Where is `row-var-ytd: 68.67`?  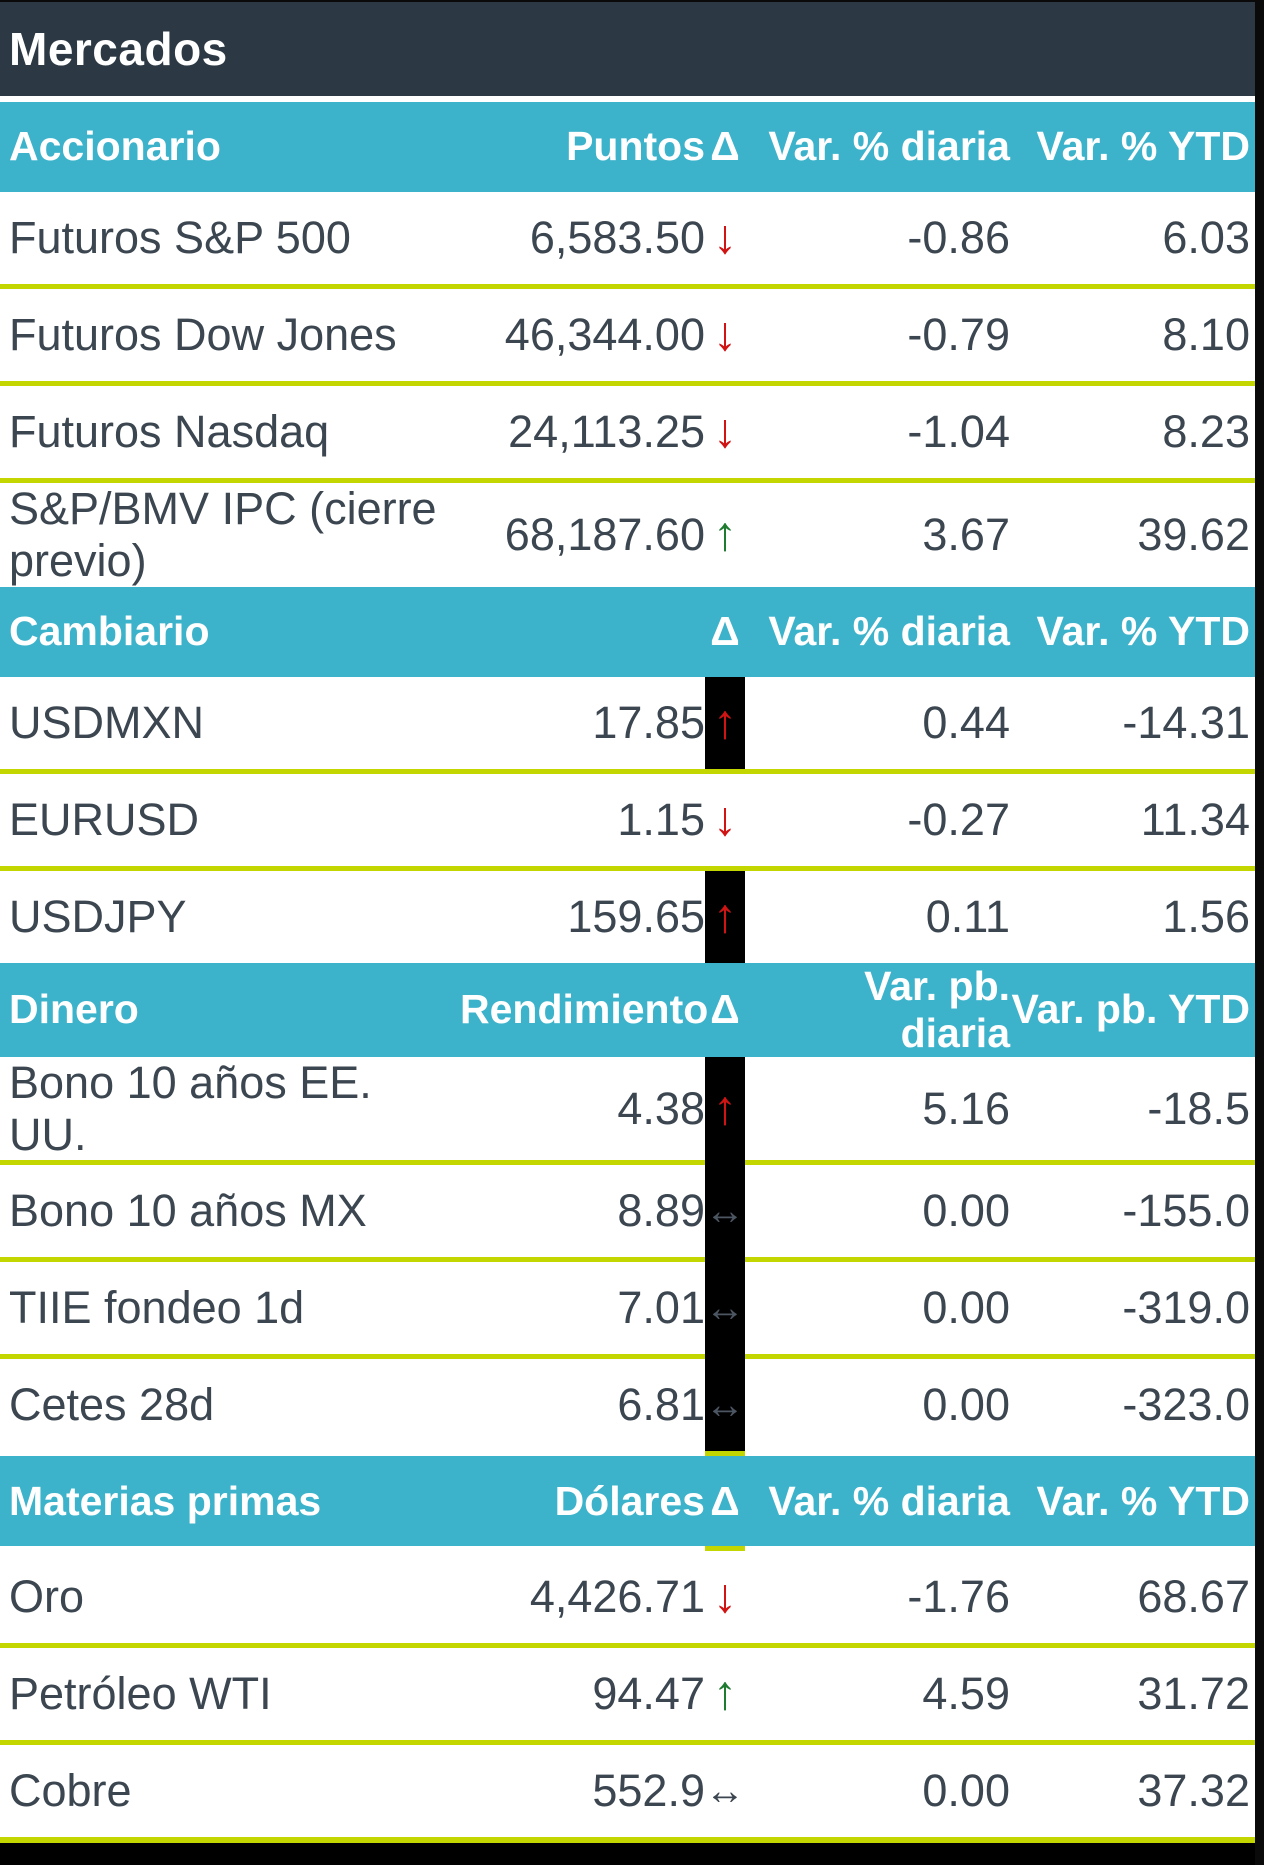
row-var-ytd: 68.67 is located at coordinates (1193, 1597).